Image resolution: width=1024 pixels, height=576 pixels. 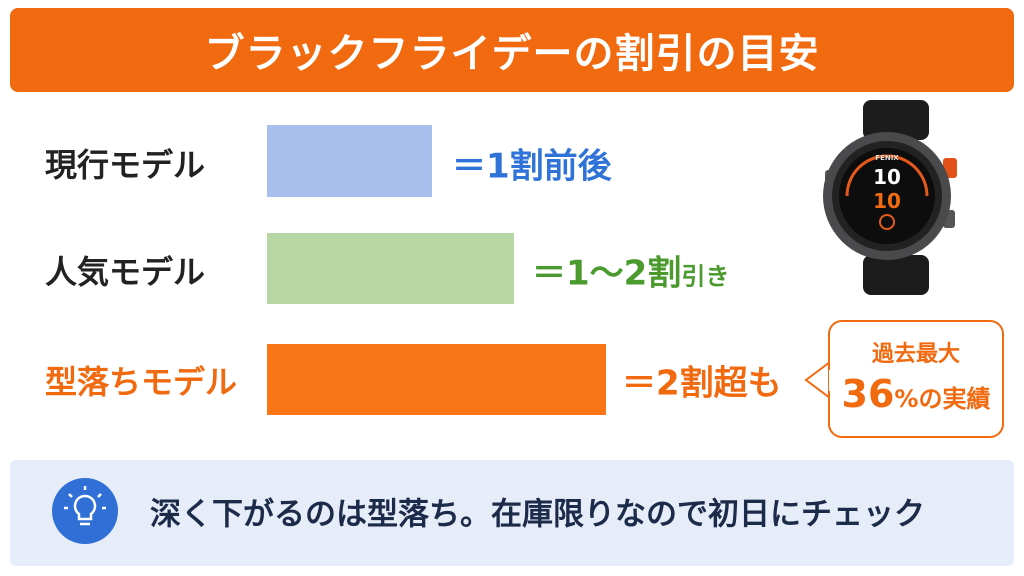 What do you see at coordinates (125, 165) in the screenshot?
I see `row-label: 現行モデル` at bounding box center [125, 165].